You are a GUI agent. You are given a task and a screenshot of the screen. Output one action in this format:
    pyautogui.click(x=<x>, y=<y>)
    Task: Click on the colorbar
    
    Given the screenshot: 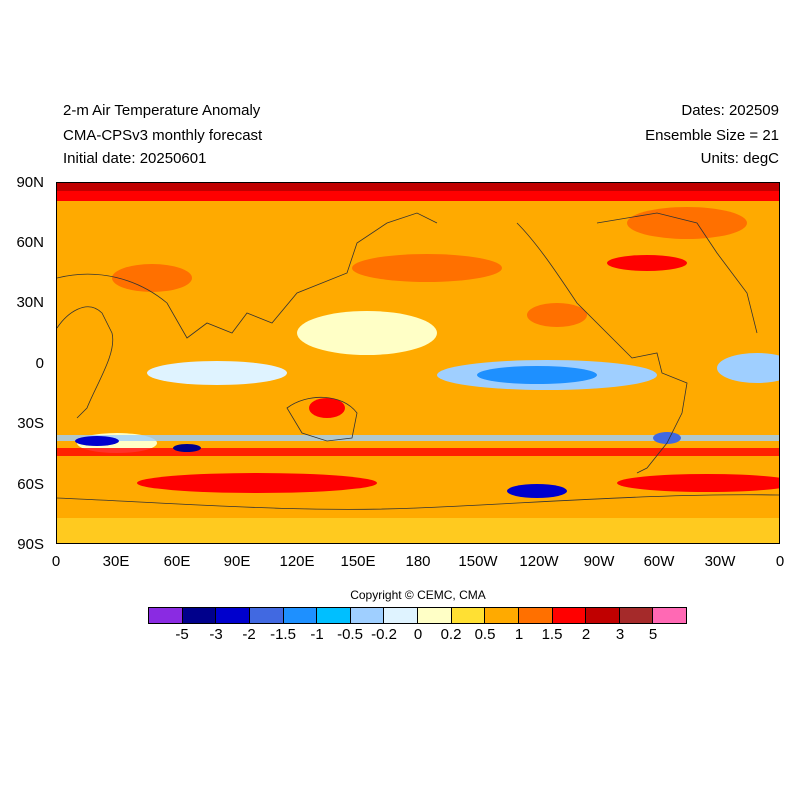 What is the action you would take?
    pyautogui.click(x=417, y=615)
    